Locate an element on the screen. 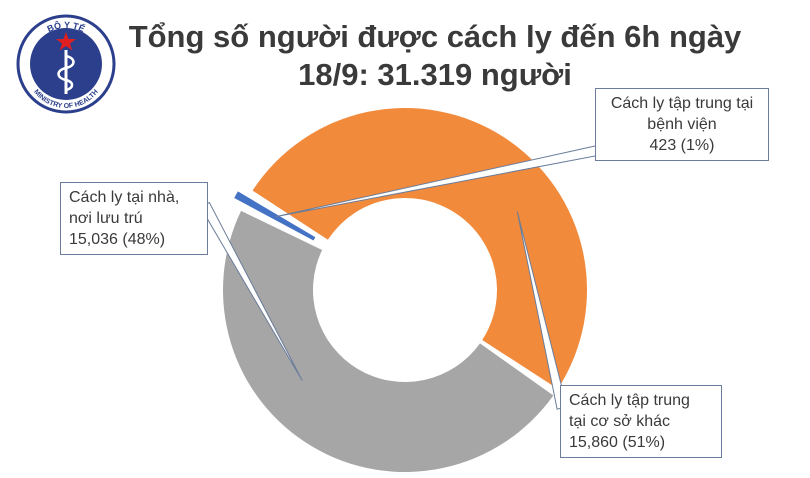 The height and width of the screenshot is (478, 810). callout-hospital: Cách ly tập trung tại bệnh viện 423 (1%) is located at coordinates (682, 124).